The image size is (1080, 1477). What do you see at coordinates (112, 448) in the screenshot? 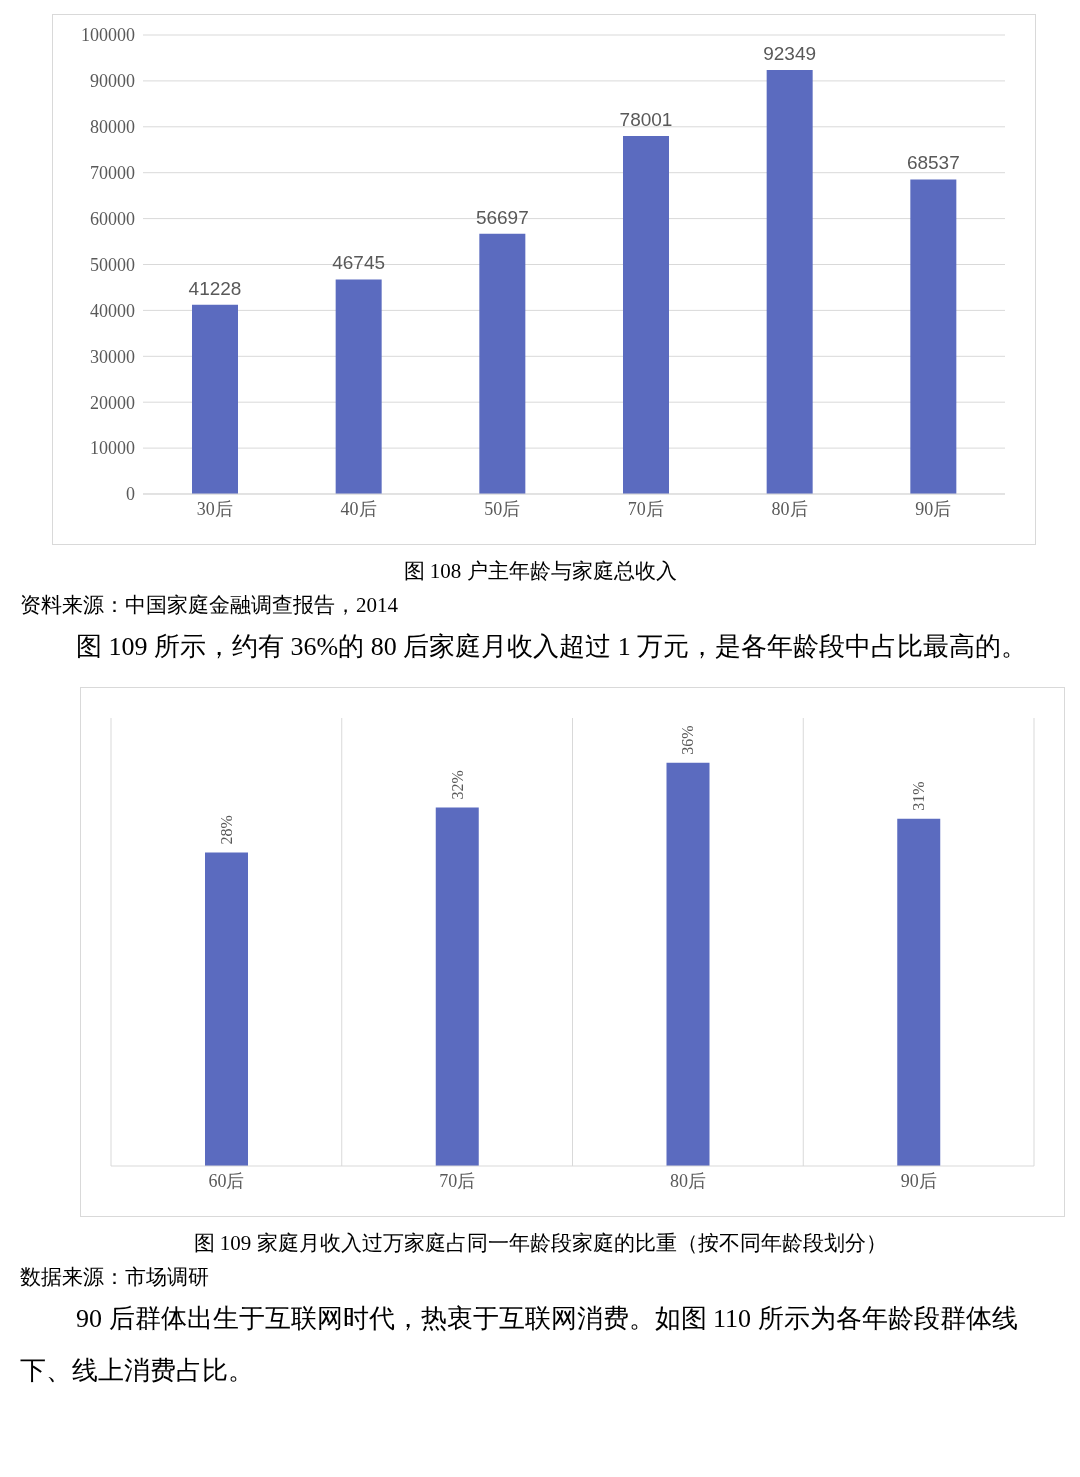
I see `y-tick-label: 10000` at bounding box center [112, 448].